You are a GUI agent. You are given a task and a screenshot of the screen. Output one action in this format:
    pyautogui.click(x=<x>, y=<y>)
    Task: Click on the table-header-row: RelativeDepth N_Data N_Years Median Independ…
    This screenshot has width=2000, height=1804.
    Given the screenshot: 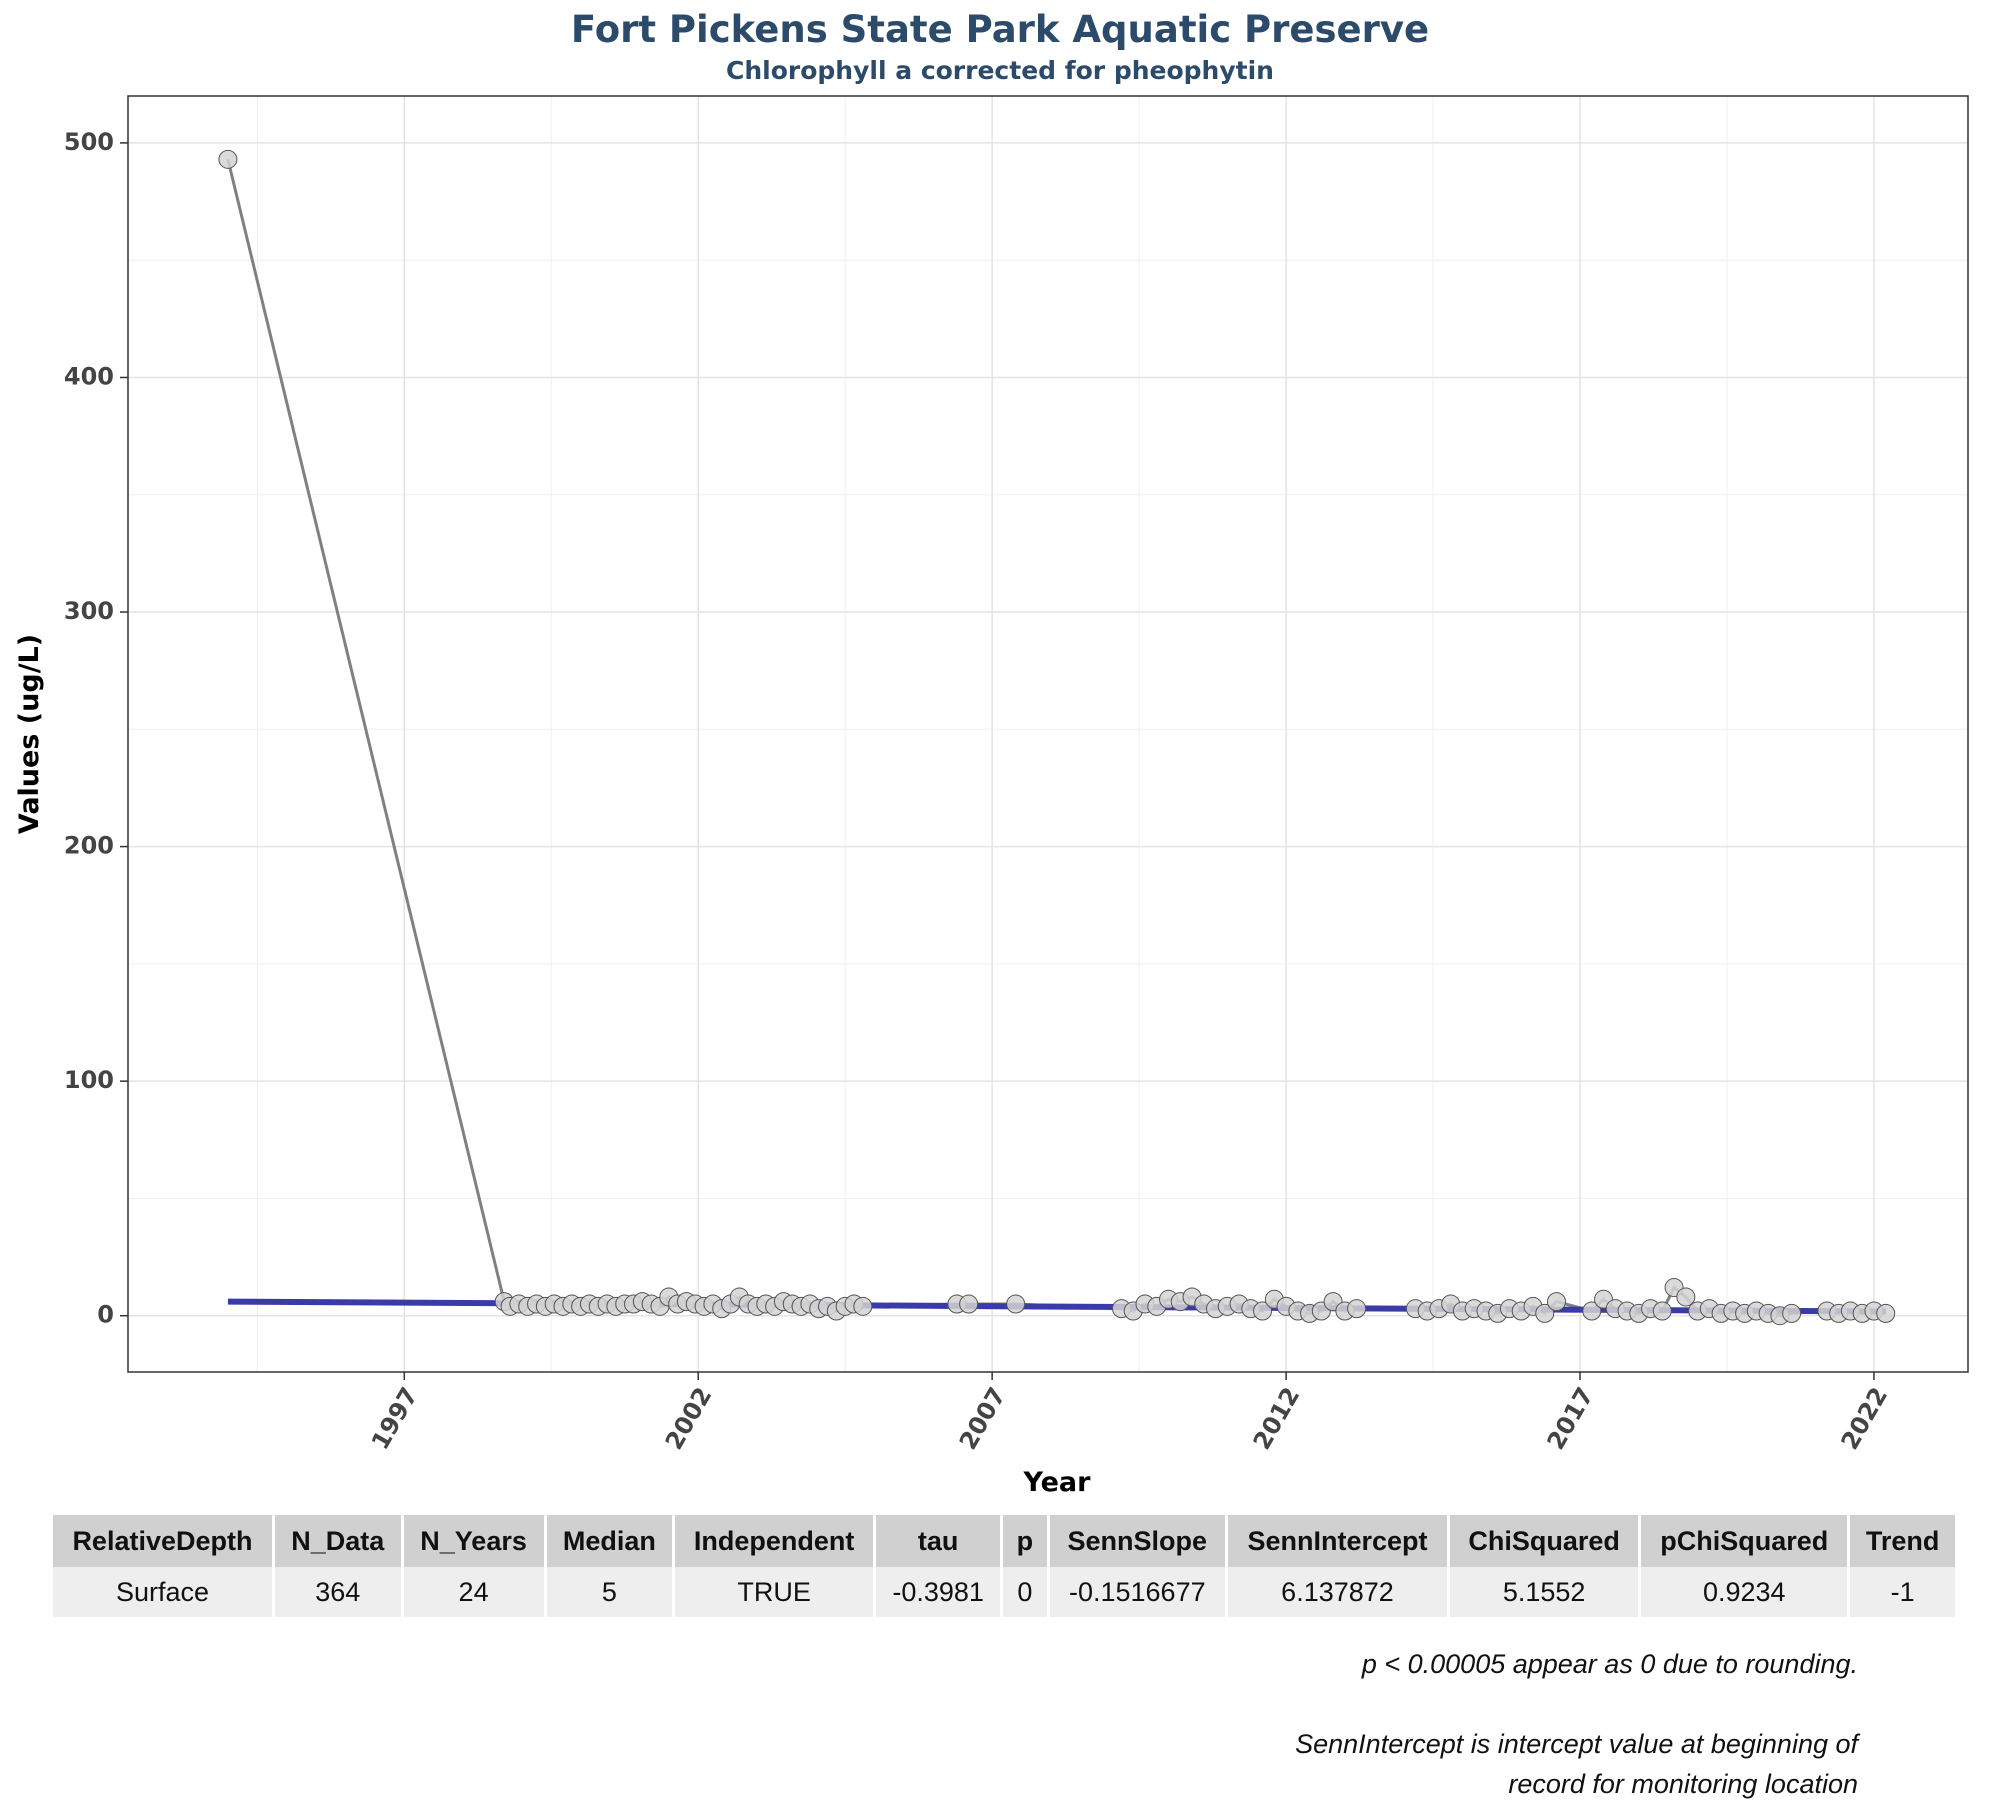 What is the action you would take?
    pyautogui.click(x=1004, y=1541)
    